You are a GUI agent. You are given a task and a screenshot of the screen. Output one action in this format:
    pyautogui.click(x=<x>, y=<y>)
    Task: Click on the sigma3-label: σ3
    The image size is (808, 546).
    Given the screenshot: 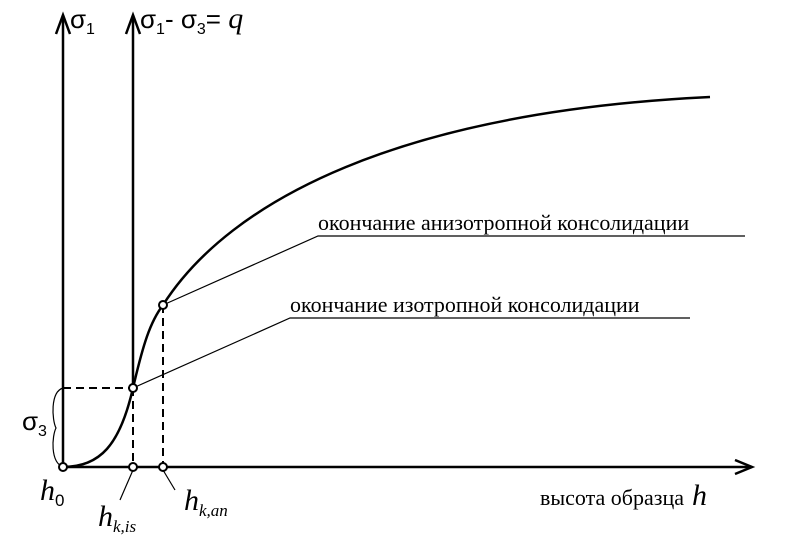 What is the action you would take?
    pyautogui.click(x=34, y=423)
    